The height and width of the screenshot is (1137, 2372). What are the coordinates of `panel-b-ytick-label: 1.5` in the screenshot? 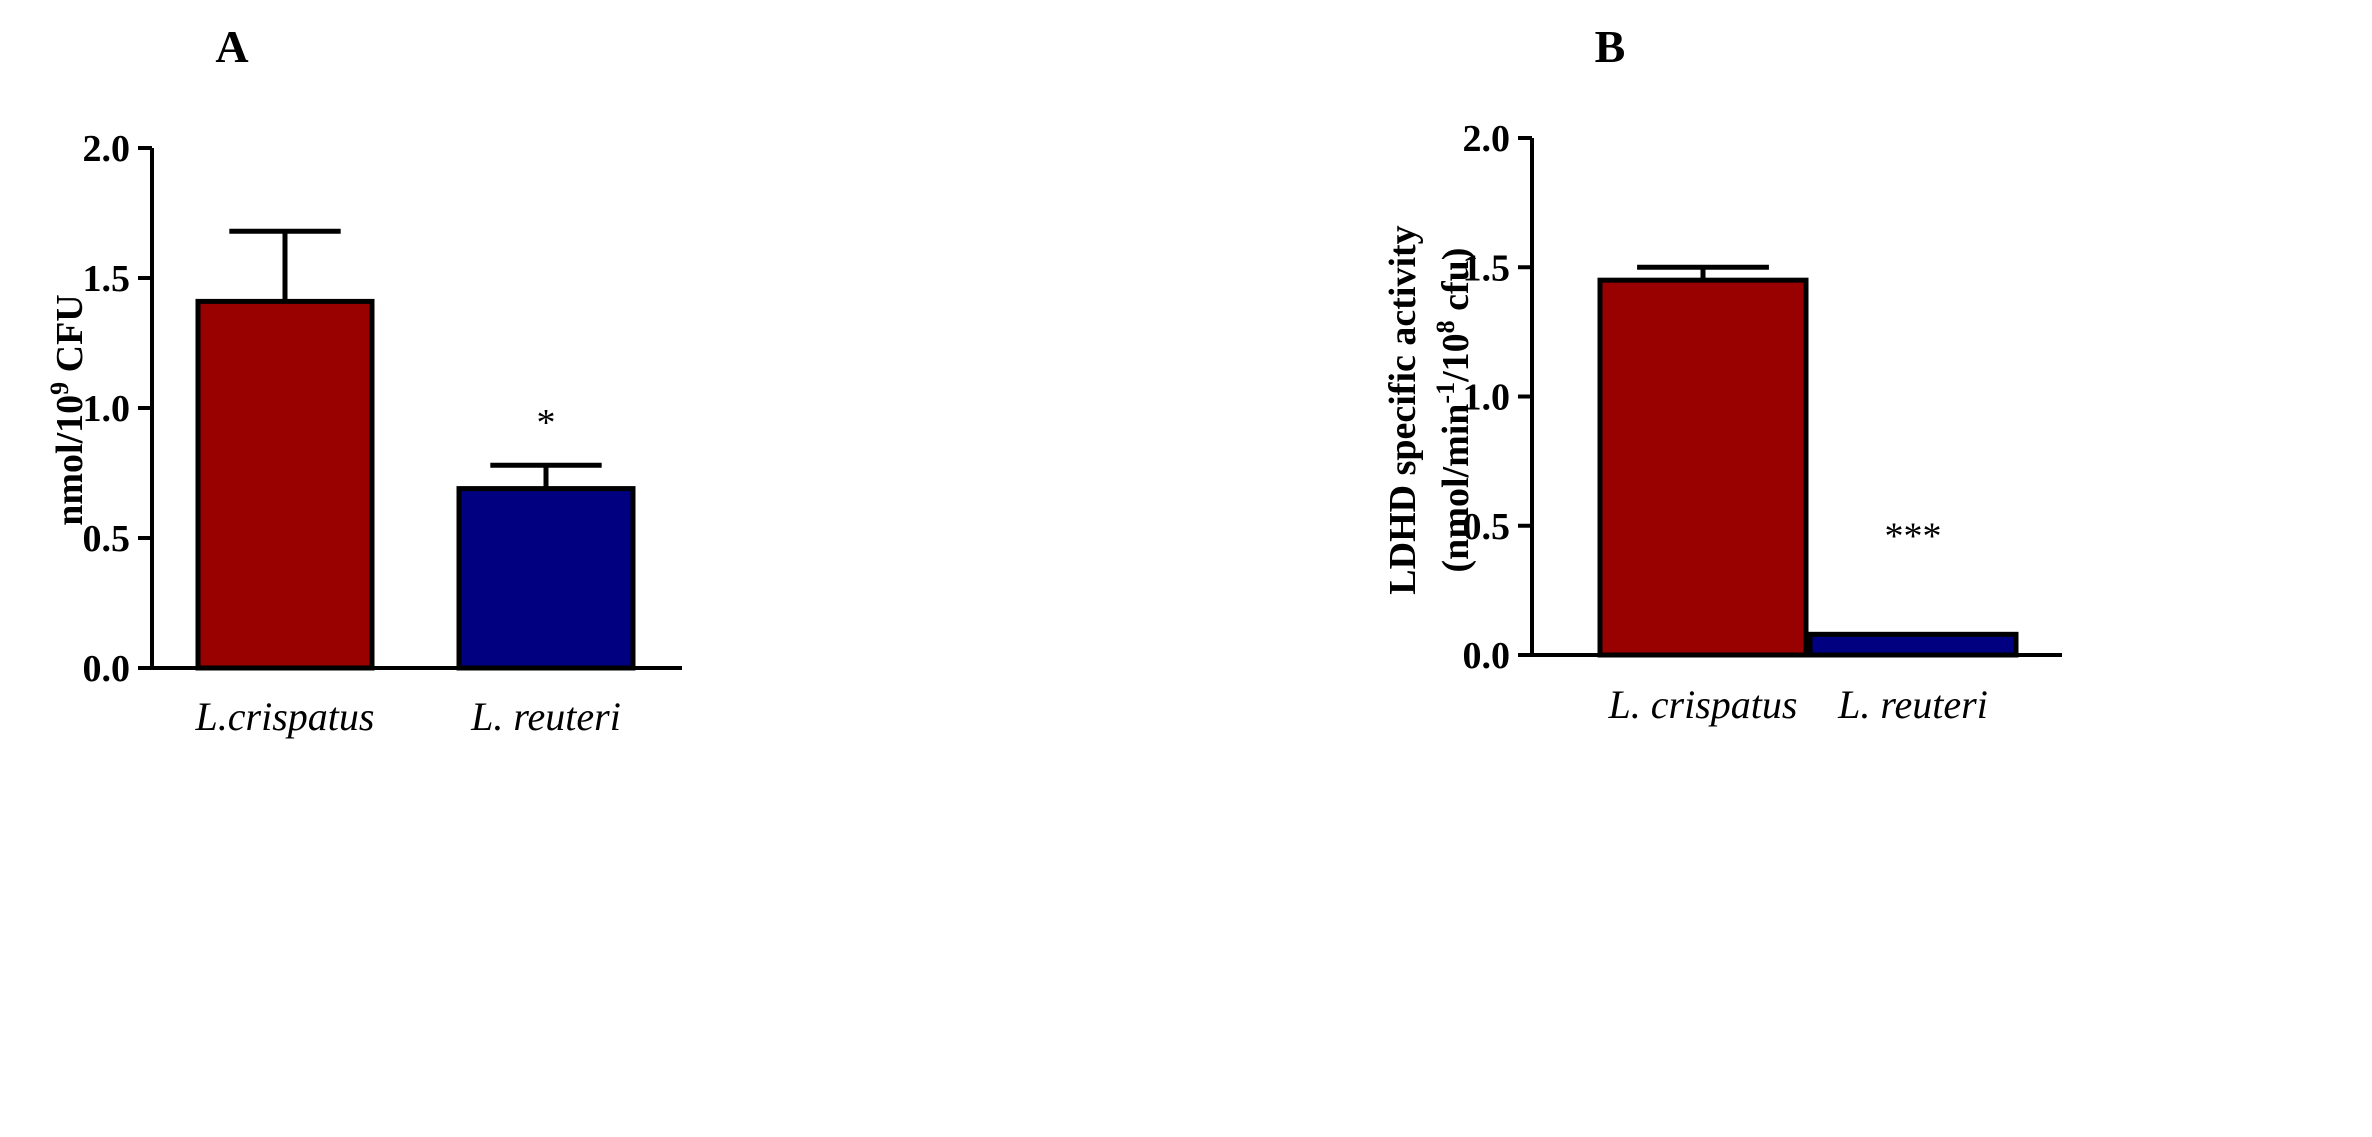 It's located at (1487, 268).